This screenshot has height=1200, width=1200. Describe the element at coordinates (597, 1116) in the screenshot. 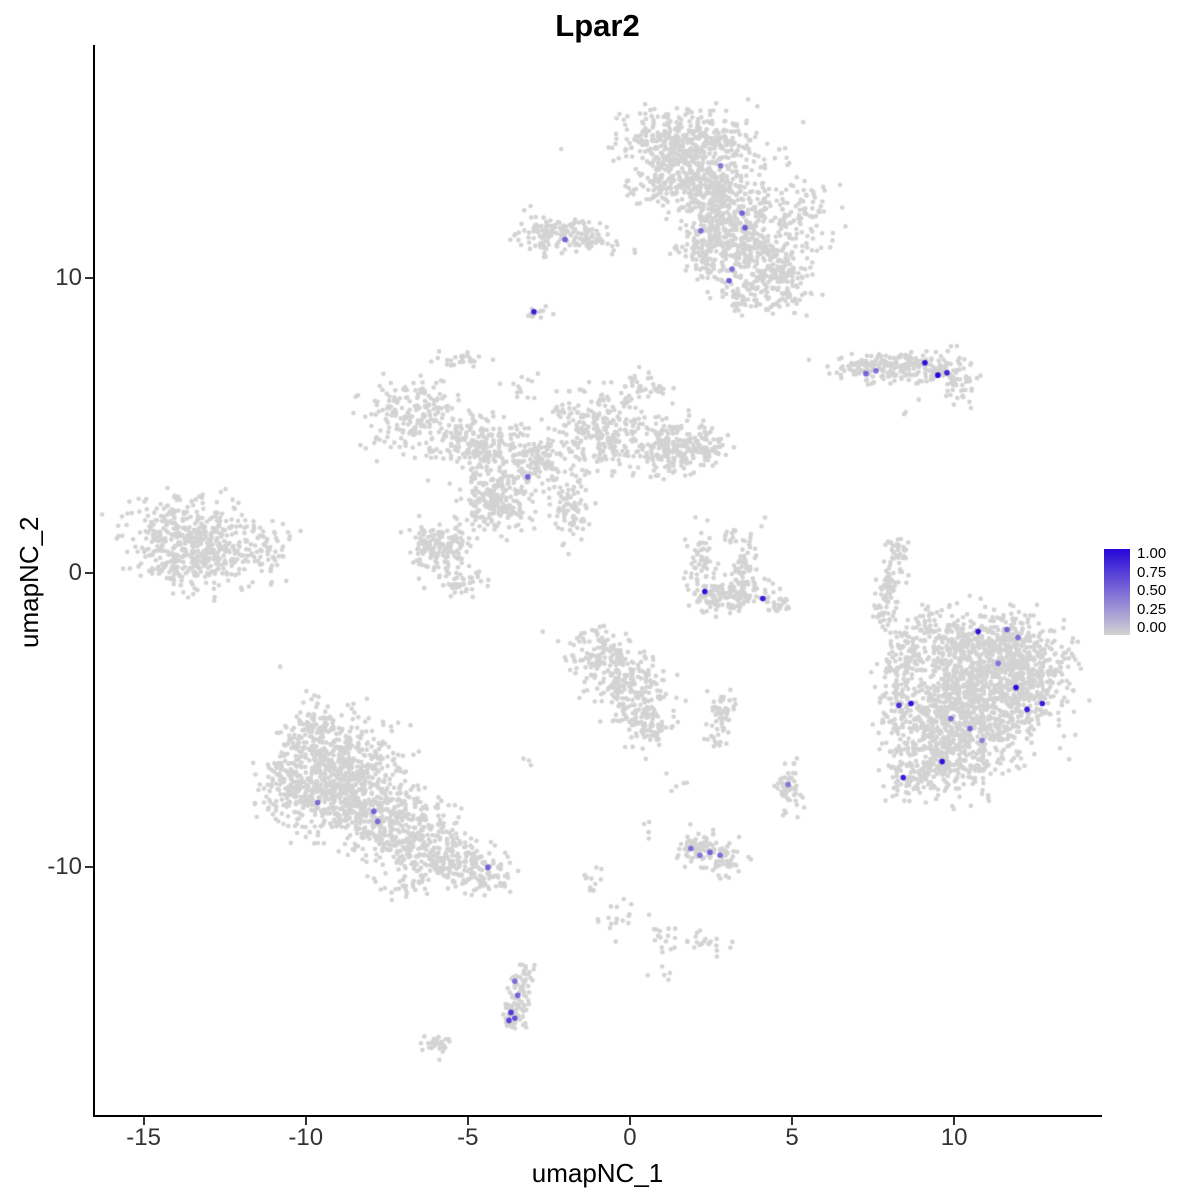

I see `x-axis-line` at that location.